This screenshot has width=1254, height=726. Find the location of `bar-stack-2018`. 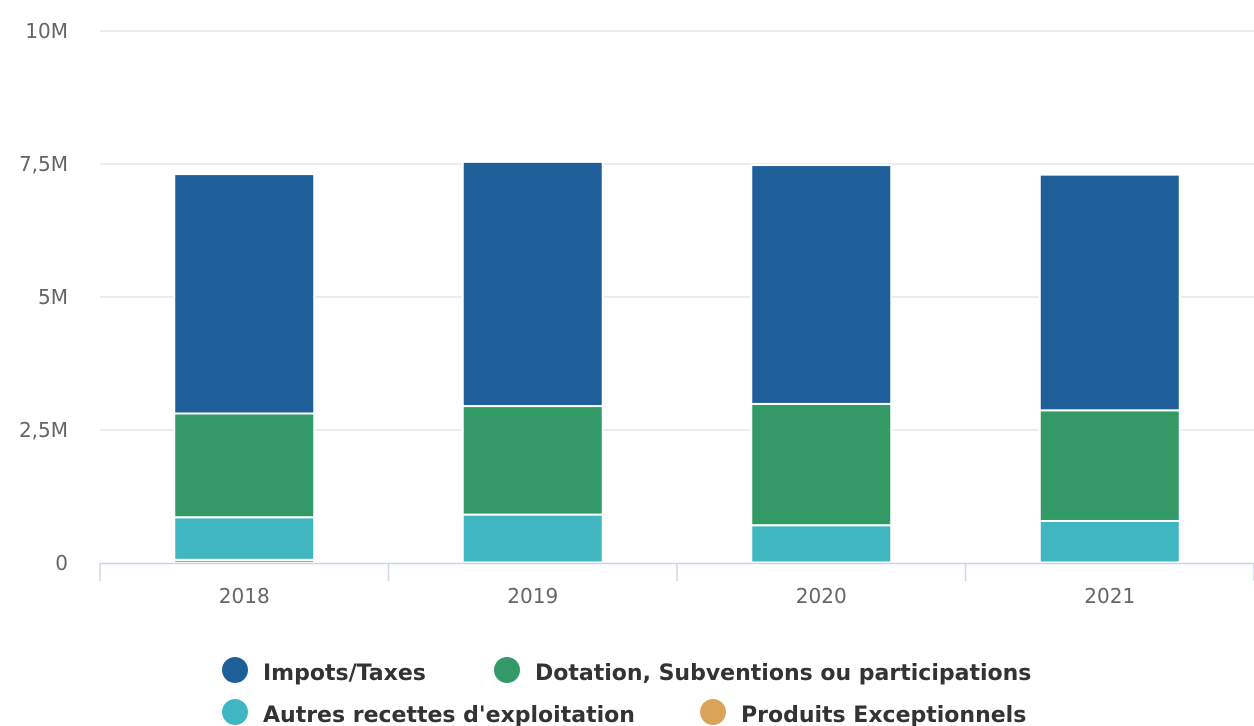

bar-stack-2018 is located at coordinates (244, 368).